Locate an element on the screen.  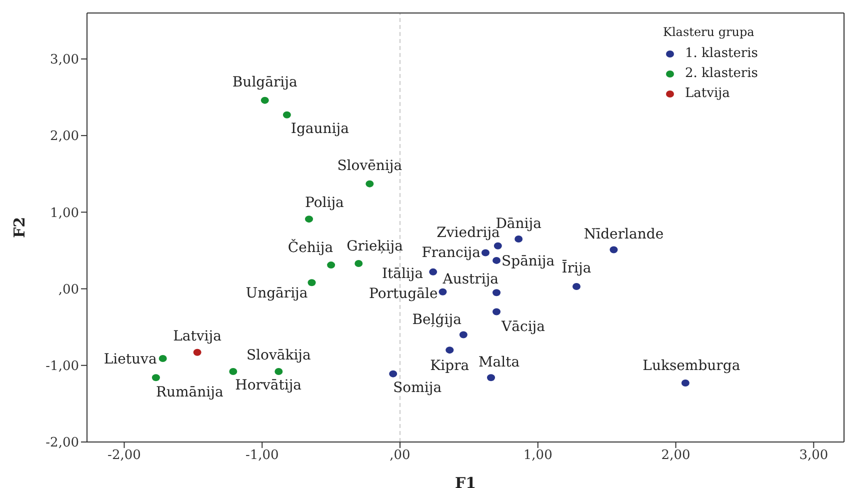
legend-label: 2. klasteris is located at coordinates (721, 74).